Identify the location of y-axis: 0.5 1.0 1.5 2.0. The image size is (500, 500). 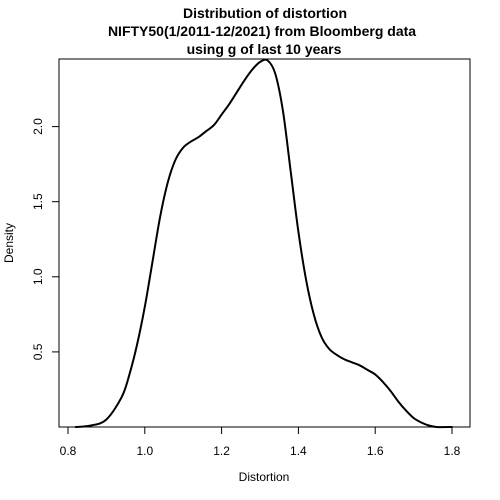
(45, 239).